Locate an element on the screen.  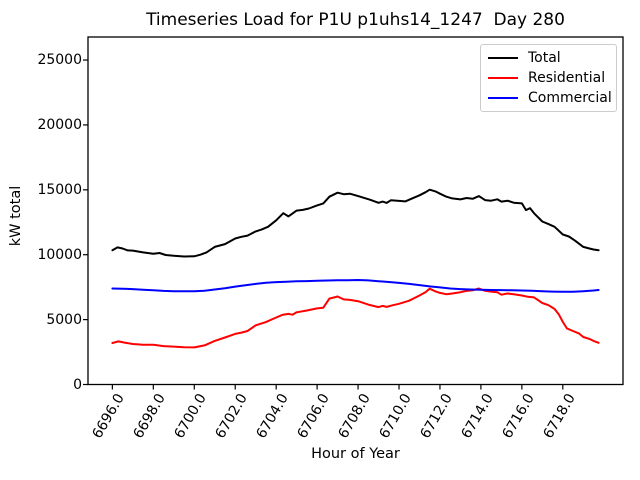
y-tick-label: 10000 is located at coordinates (59, 254).